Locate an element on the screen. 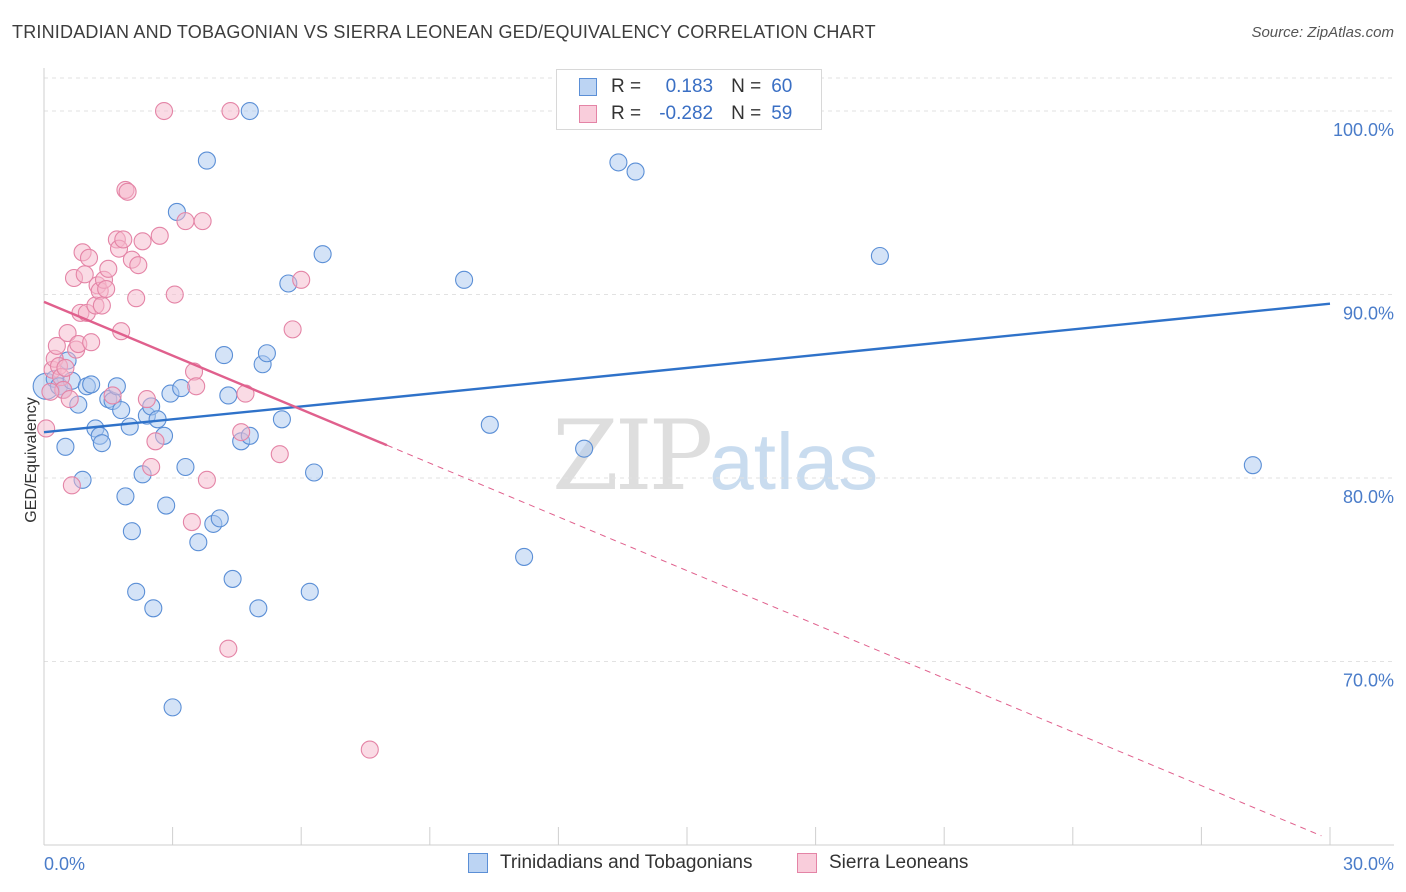 This screenshot has height=892, width=1406. y-axis-label: GED/Equivalency is located at coordinates (31, 459).